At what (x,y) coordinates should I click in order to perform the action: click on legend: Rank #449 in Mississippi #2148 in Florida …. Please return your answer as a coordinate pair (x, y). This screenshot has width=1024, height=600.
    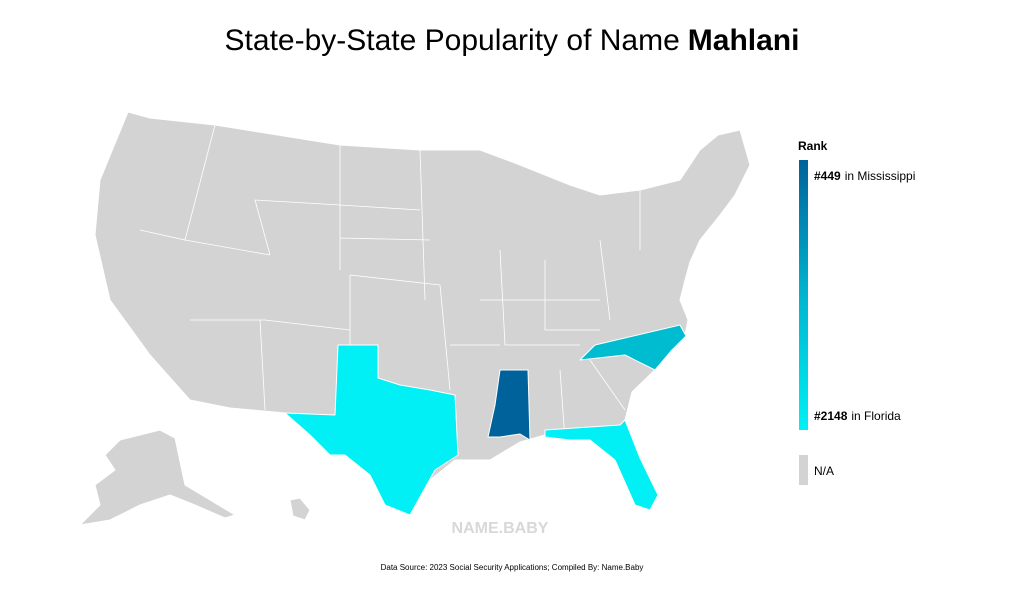
    Looking at the image, I should click on (856, 312).